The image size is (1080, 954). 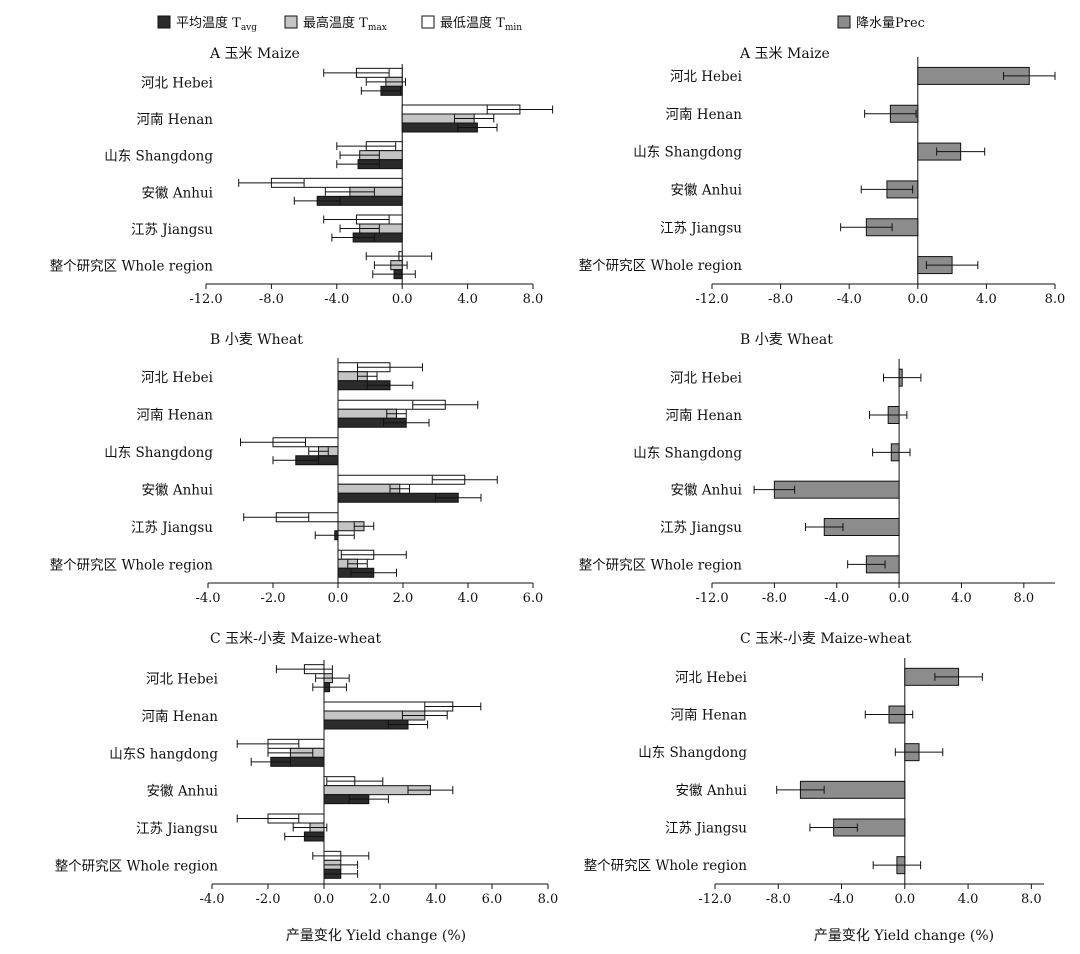 What do you see at coordinates (904, 936) in the screenshot?
I see `x-axis-label-right: 产量变化 Yield change (%)` at bounding box center [904, 936].